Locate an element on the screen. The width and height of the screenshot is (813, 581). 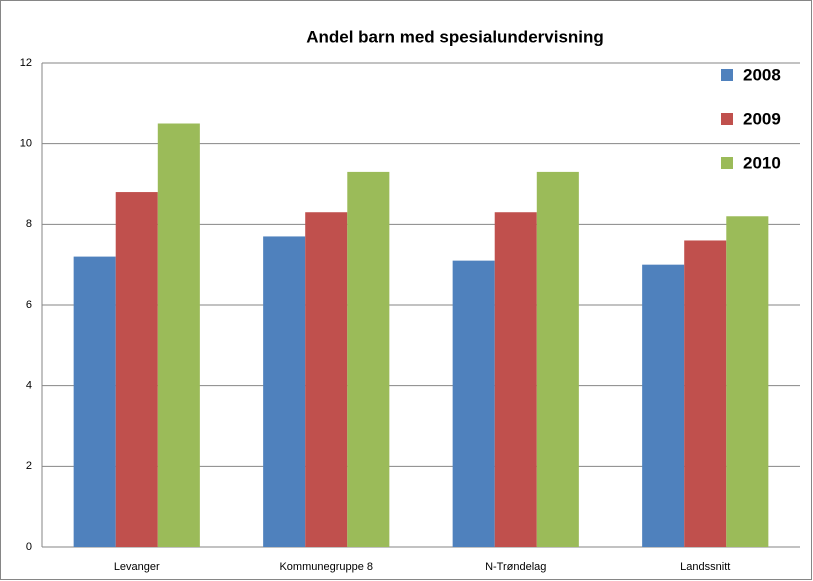
legend-label: 2009 is located at coordinates (762, 118).